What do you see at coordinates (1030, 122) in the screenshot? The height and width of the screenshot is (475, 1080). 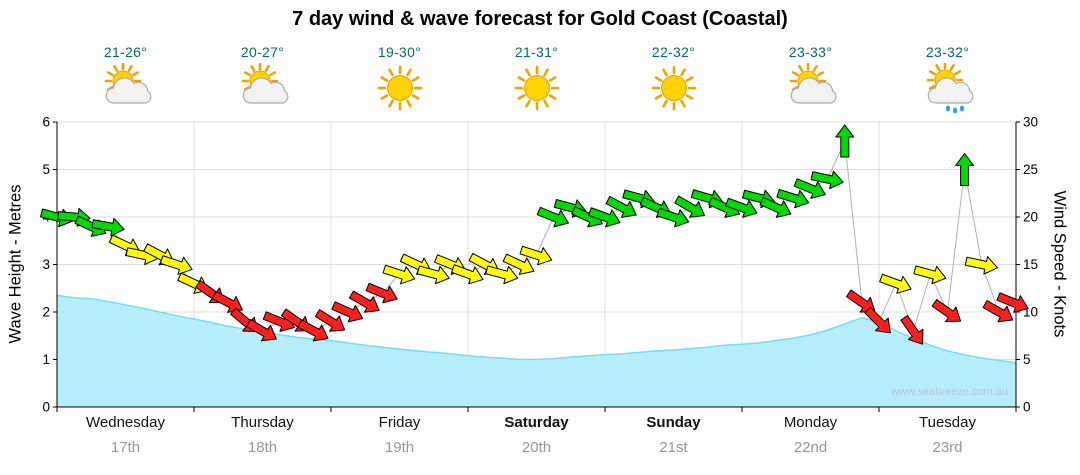 I see `right-tick-label: 30` at bounding box center [1030, 122].